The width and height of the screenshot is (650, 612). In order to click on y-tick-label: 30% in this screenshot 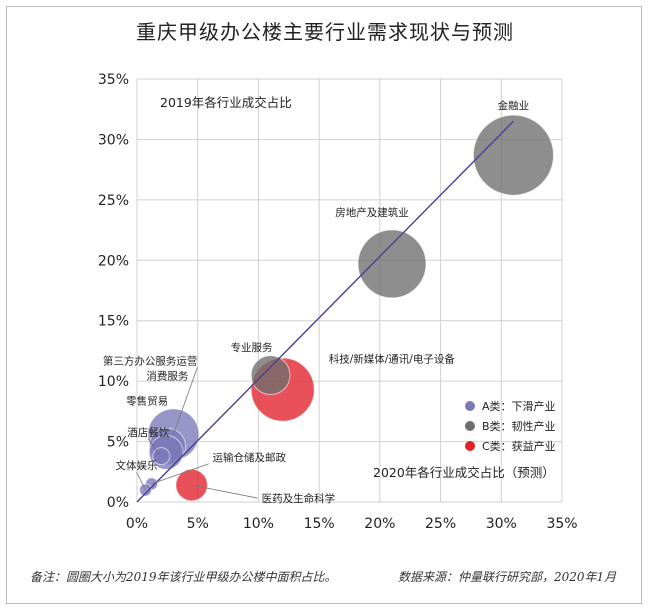, I will do `click(113, 140)`.